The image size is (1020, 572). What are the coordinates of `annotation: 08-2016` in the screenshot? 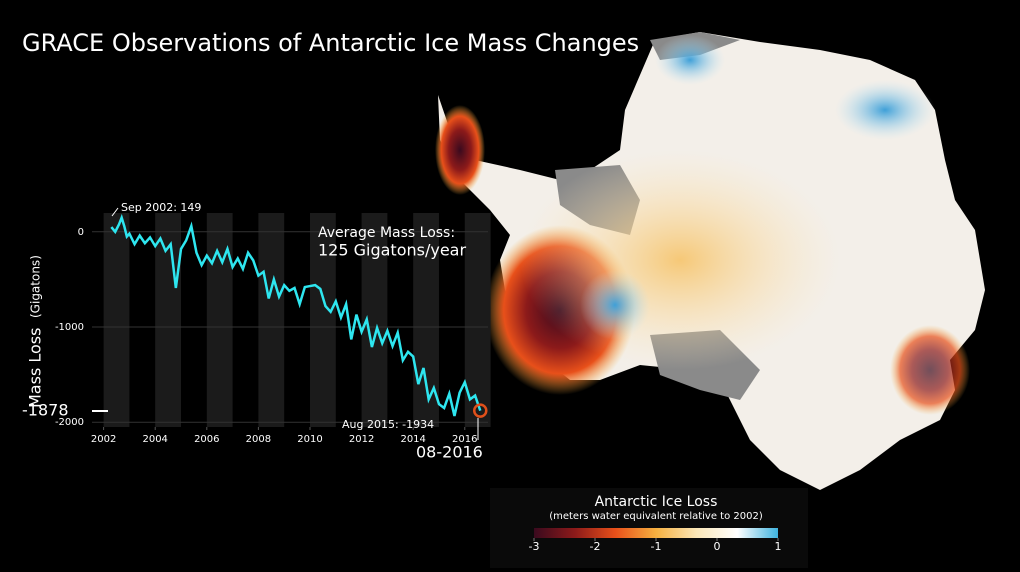 It's located at (449, 452).